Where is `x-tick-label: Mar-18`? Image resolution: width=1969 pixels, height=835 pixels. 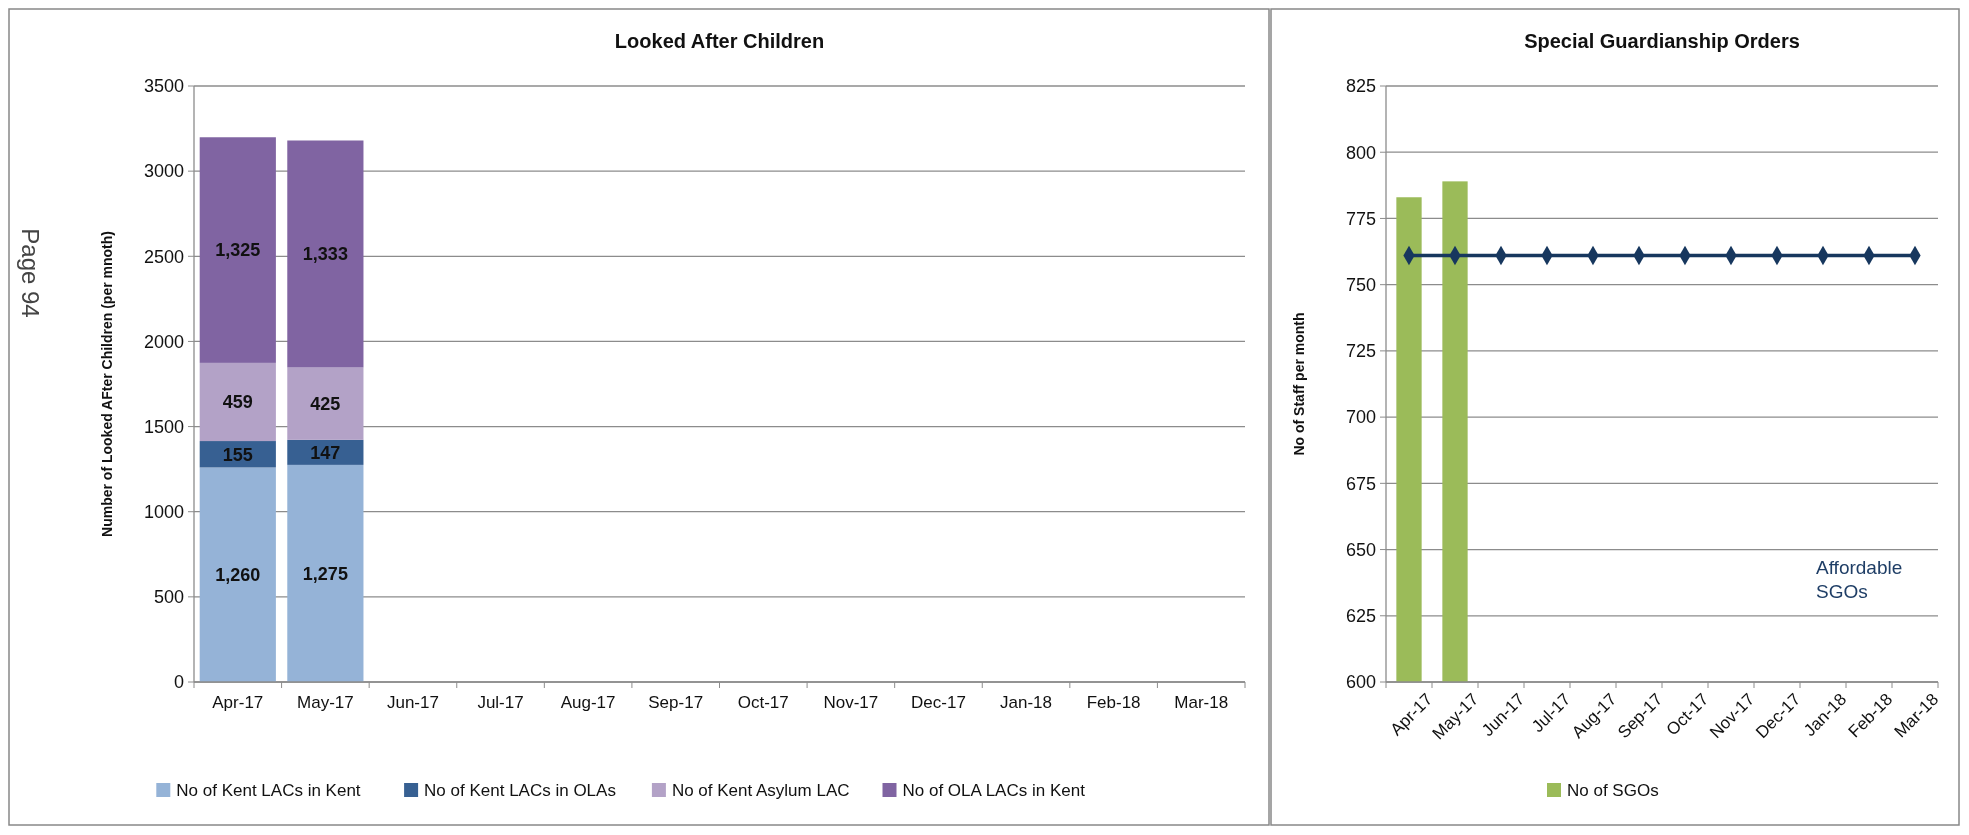
x-tick-label: Mar-18 is located at coordinates (1201, 702).